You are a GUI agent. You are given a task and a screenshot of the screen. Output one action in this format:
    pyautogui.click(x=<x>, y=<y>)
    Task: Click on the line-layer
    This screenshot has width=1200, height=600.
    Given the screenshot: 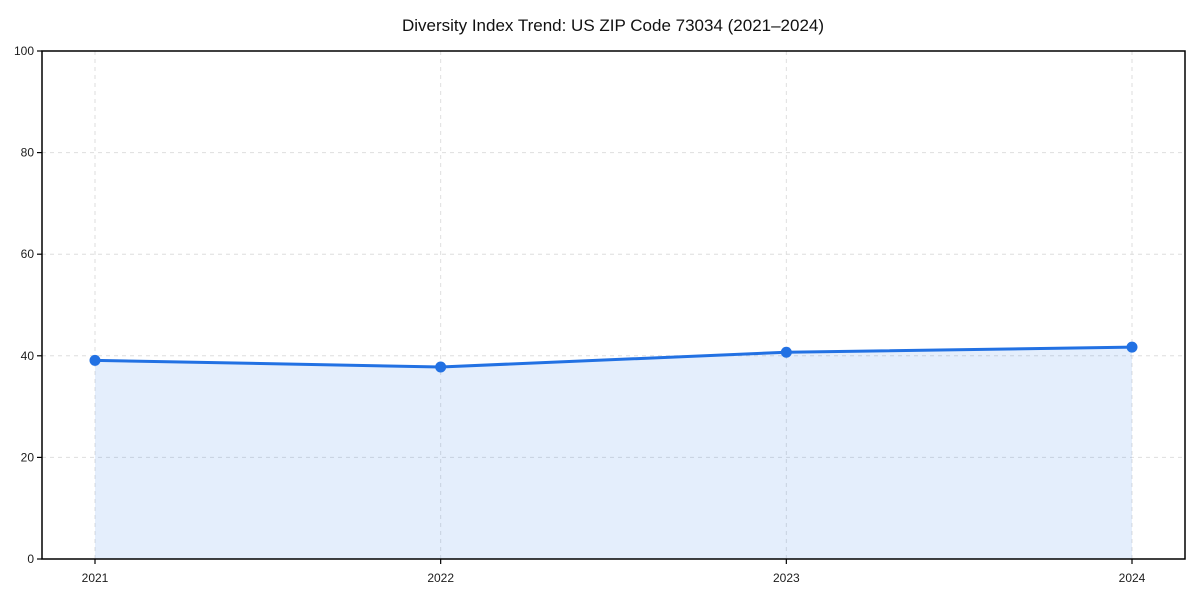 What is the action you would take?
    pyautogui.click(x=613, y=357)
    